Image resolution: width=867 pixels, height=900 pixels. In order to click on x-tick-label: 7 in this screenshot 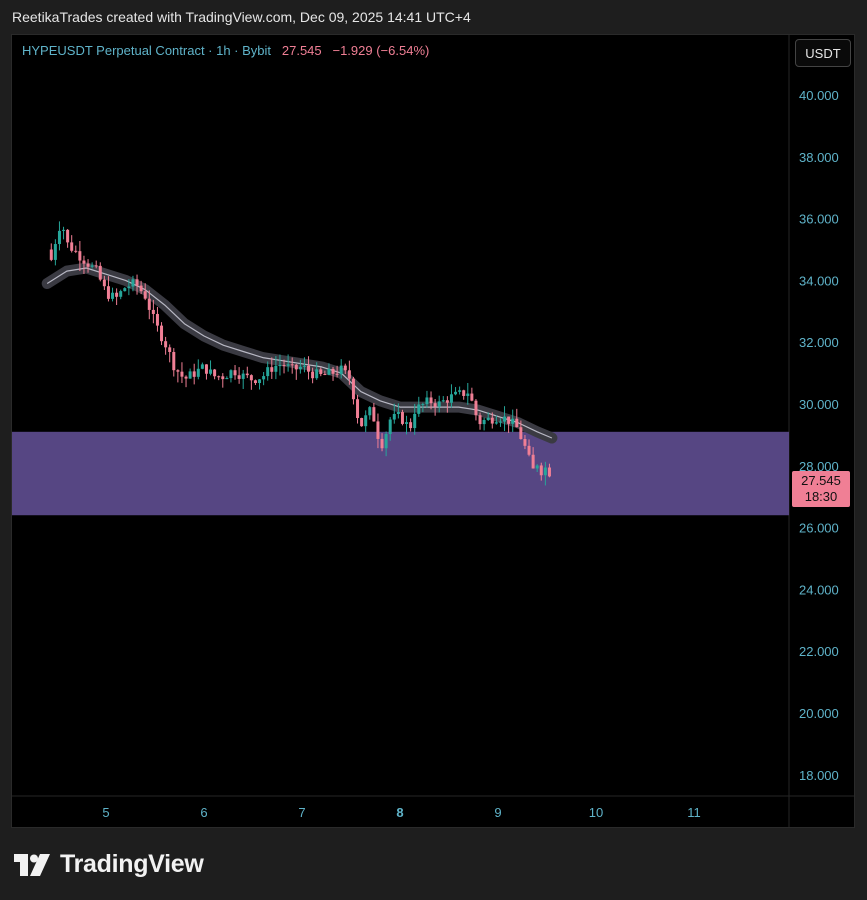, I will do `click(301, 812)`.